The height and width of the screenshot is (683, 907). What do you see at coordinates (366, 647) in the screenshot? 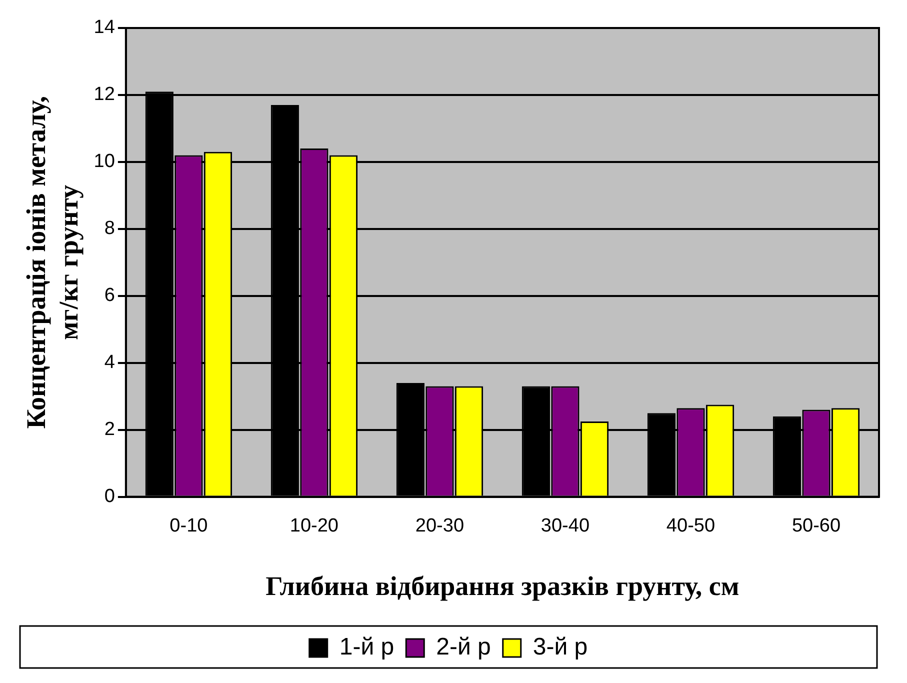
I see `legend-label: 1-й р` at bounding box center [366, 647].